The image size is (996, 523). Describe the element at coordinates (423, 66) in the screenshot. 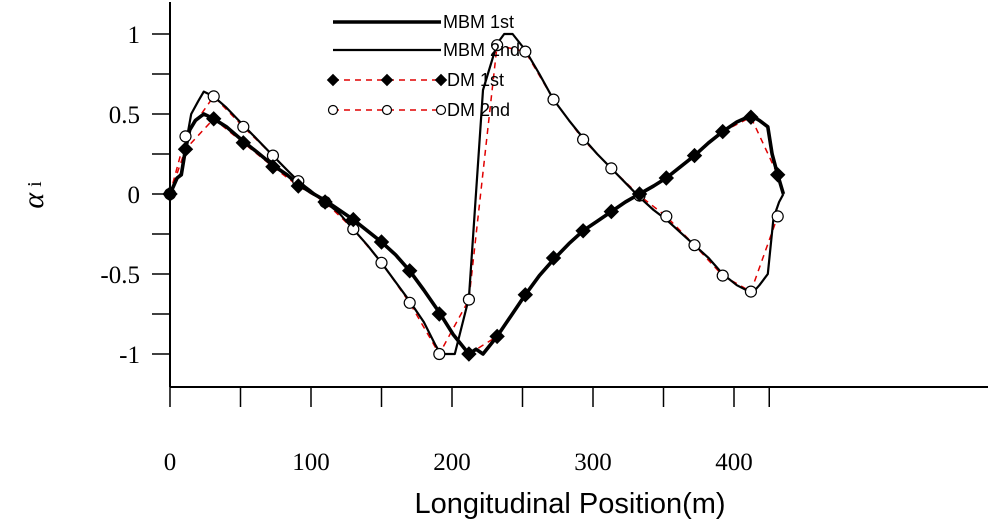

I see `legend: MBM 1st MBM 2nd DM 1st DM 2nd` at that location.